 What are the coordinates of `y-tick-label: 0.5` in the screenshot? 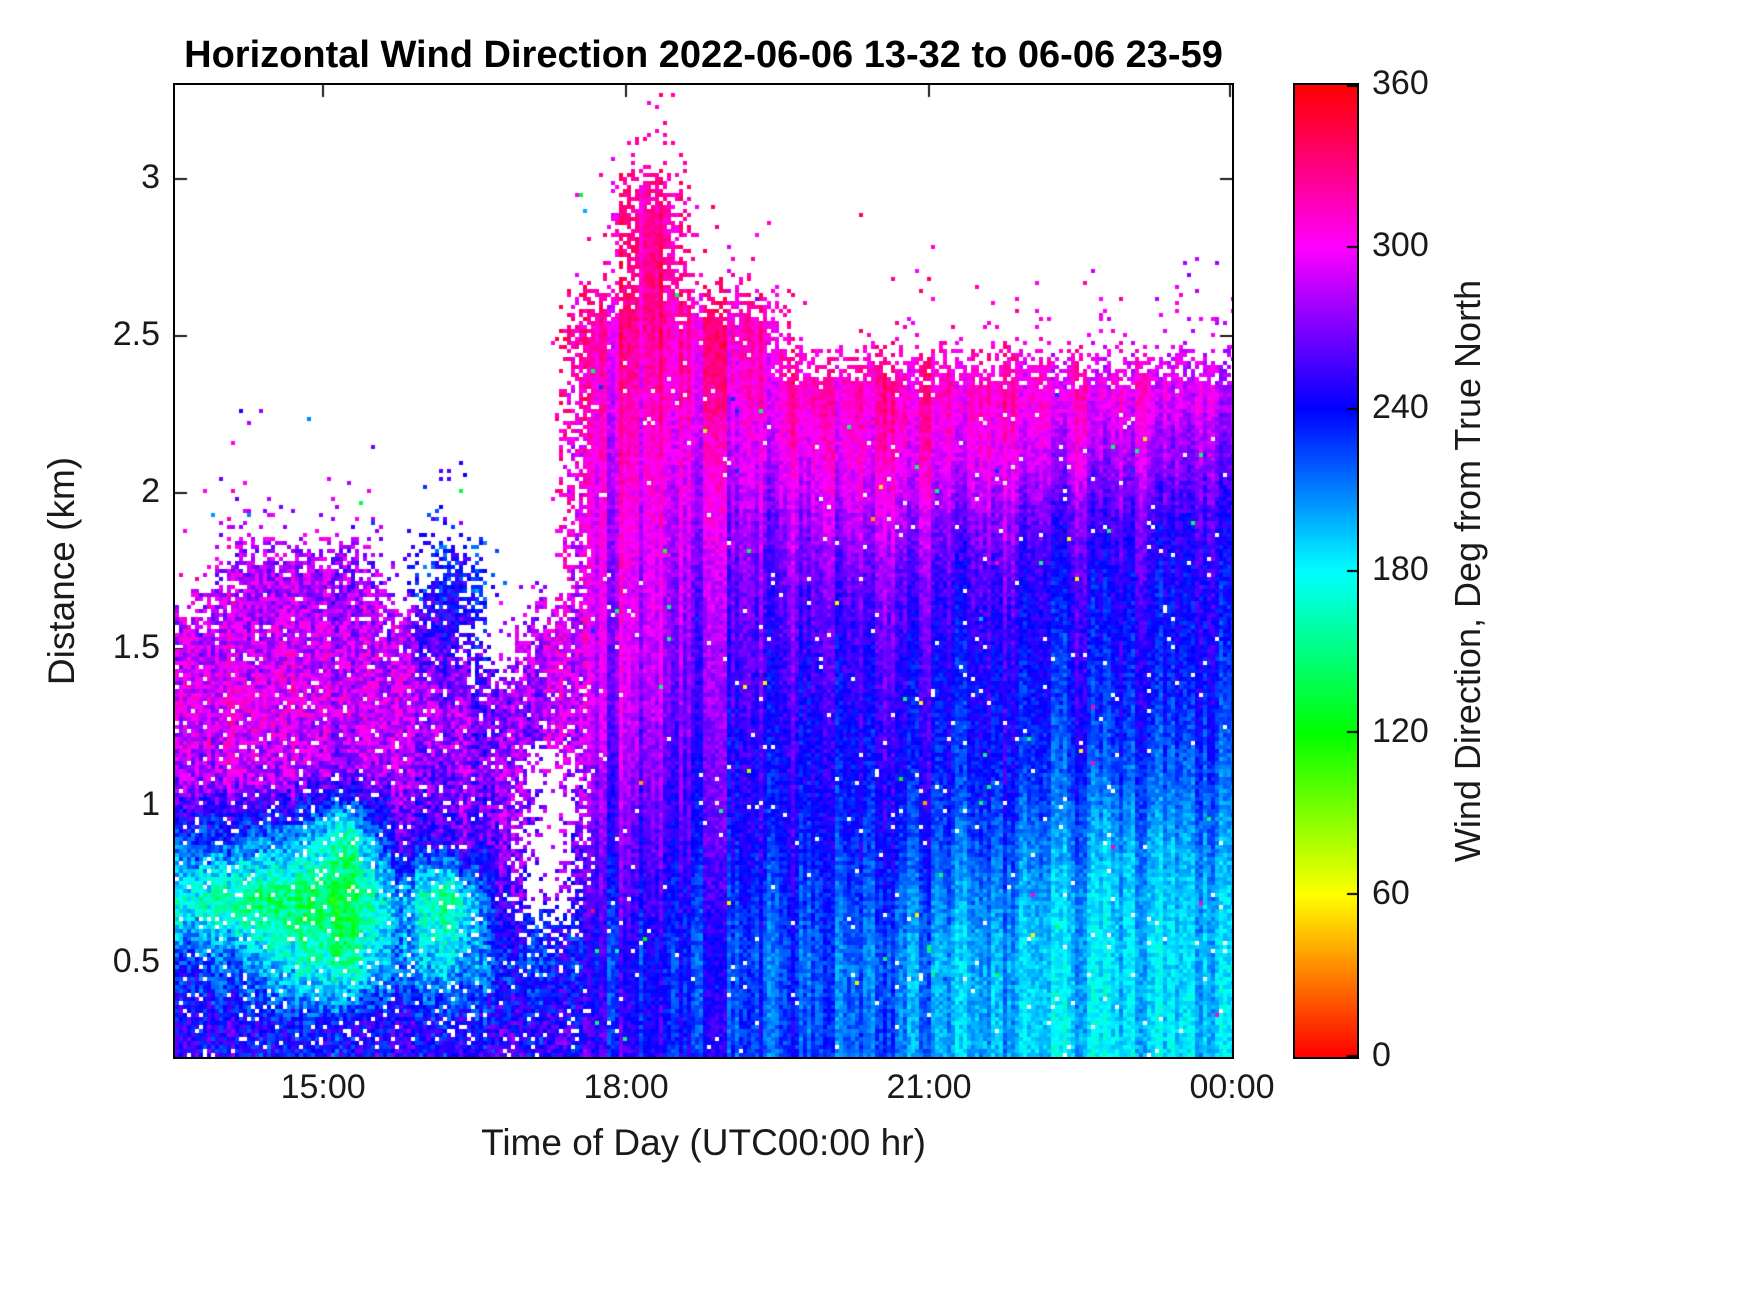 It's located at (136, 960).